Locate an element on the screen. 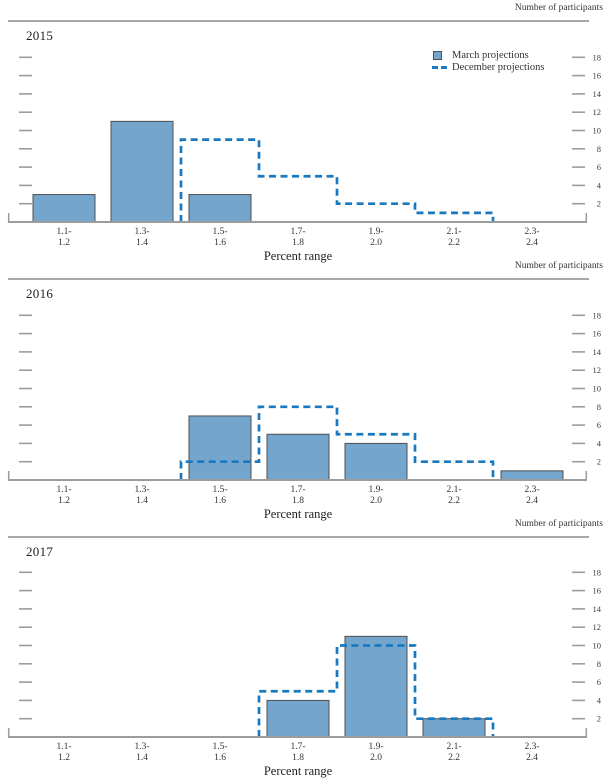 The width and height of the screenshot is (610, 780). panel-title-2016: 2016 is located at coordinates (40, 293).